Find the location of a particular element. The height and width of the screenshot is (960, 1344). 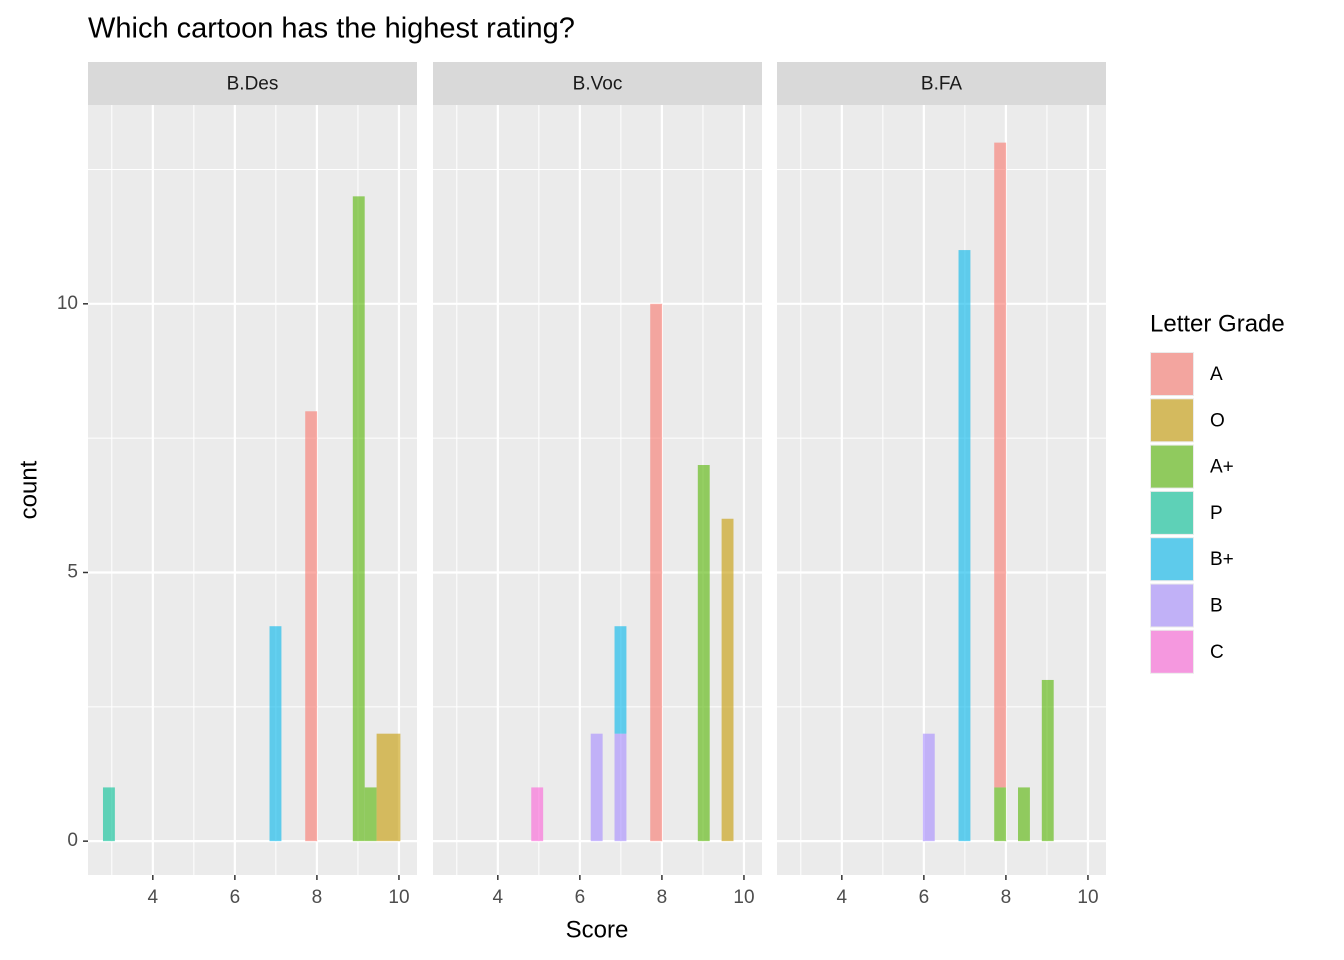

y-axis-label: count is located at coordinates (28, 489).